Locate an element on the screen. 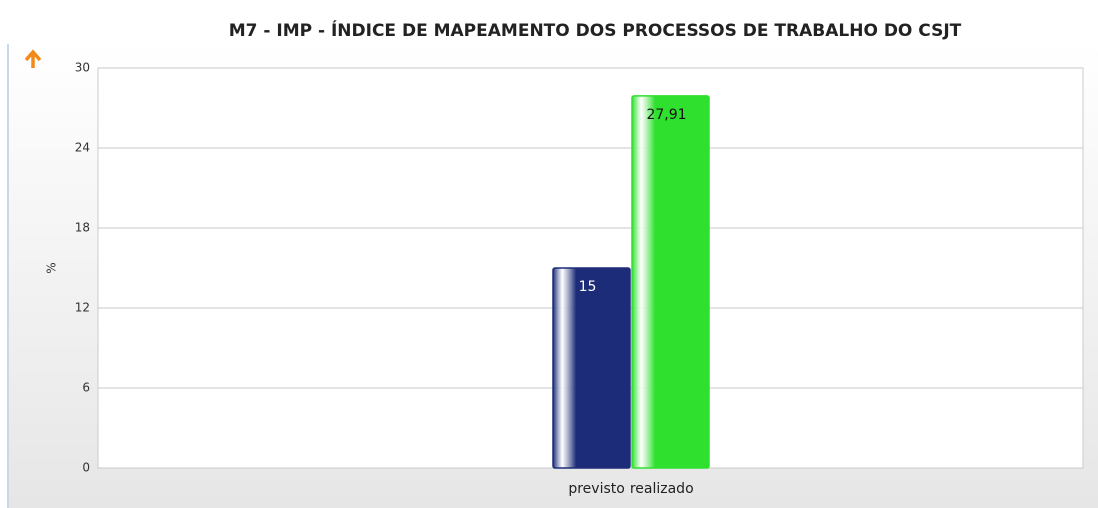  y-axis-label: % is located at coordinates (52, 267).